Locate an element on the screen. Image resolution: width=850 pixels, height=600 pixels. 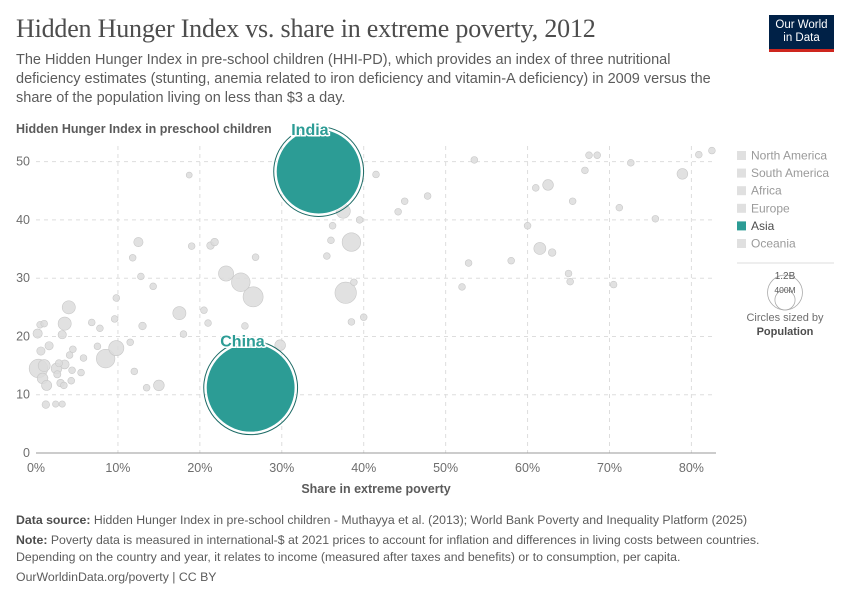
size-legend-large-label: 1.2B is located at coordinates (785, 276).